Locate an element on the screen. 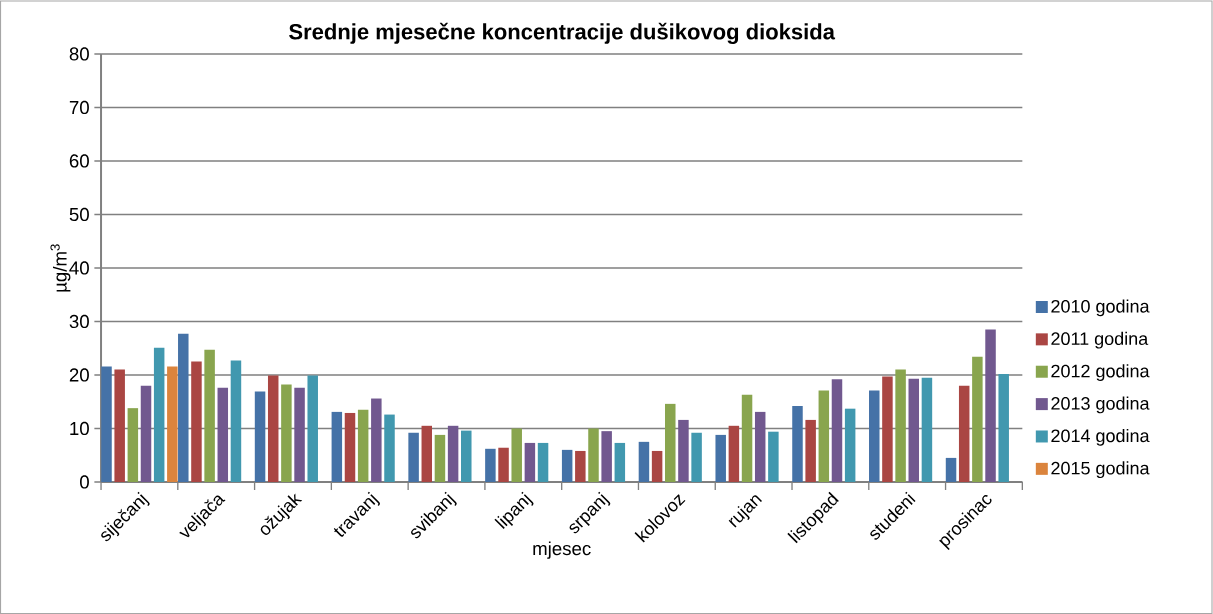 The width and height of the screenshot is (1213, 614). y-tick-label: 10 is located at coordinates (79, 428).